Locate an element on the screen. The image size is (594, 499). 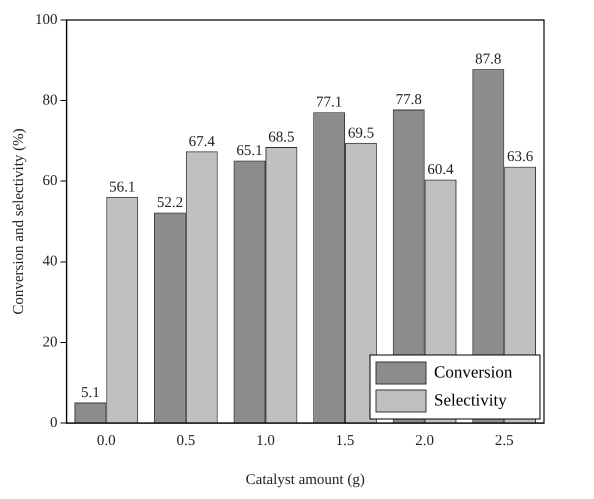
data-label: 69.5 is located at coordinates (361, 133).